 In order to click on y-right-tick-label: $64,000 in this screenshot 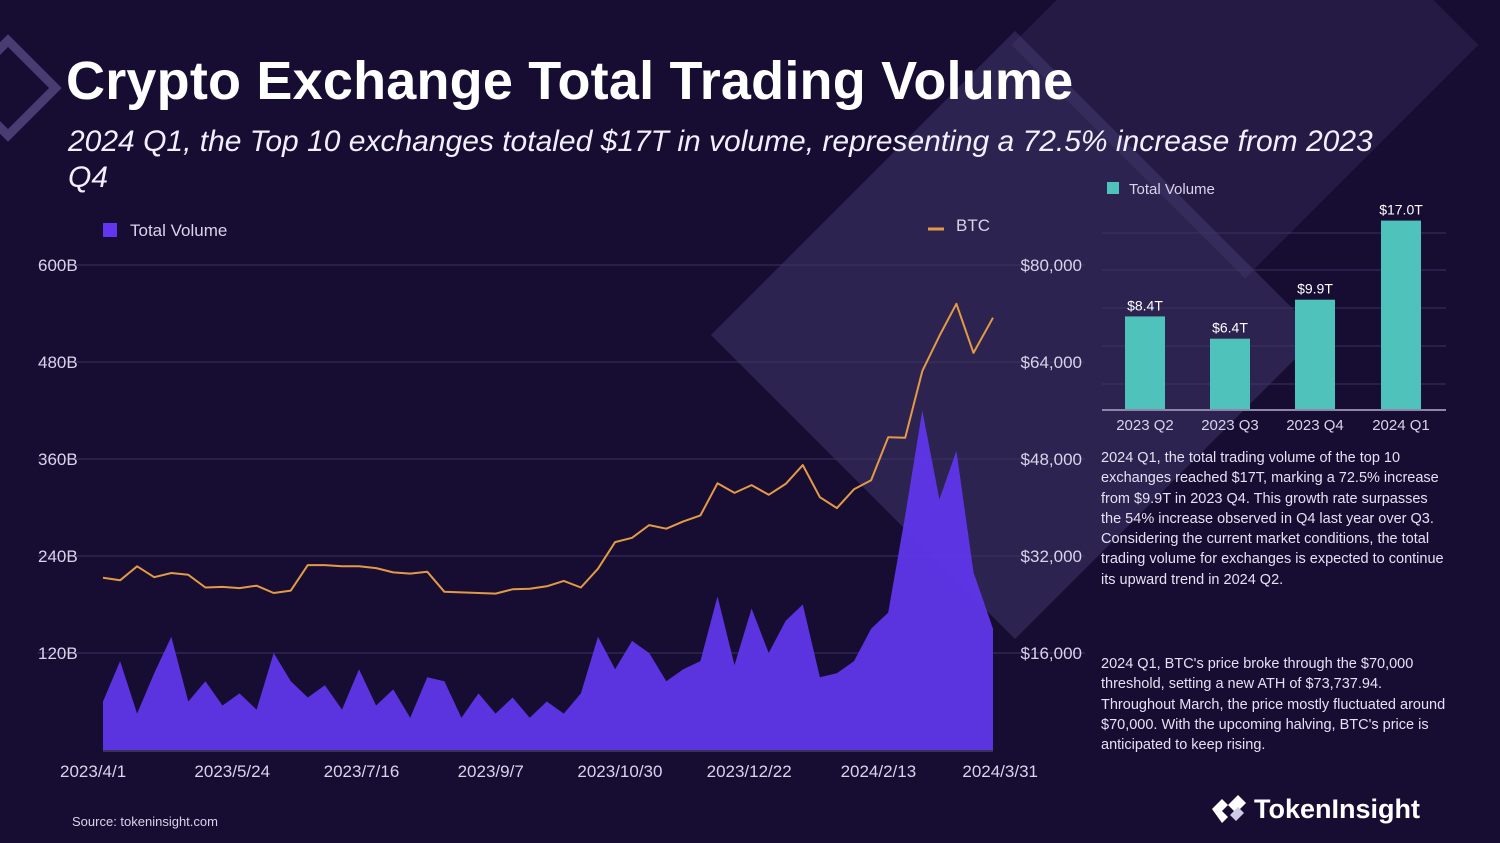, I will do `click(1051, 362)`.